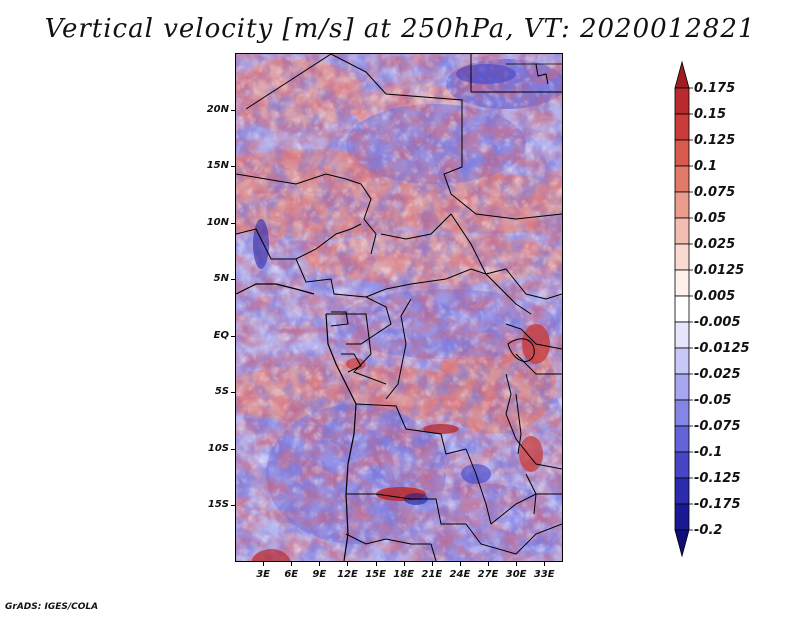  What do you see at coordinates (708, 530) in the screenshot?
I see `colorbar-label: -0.2` at bounding box center [708, 530].